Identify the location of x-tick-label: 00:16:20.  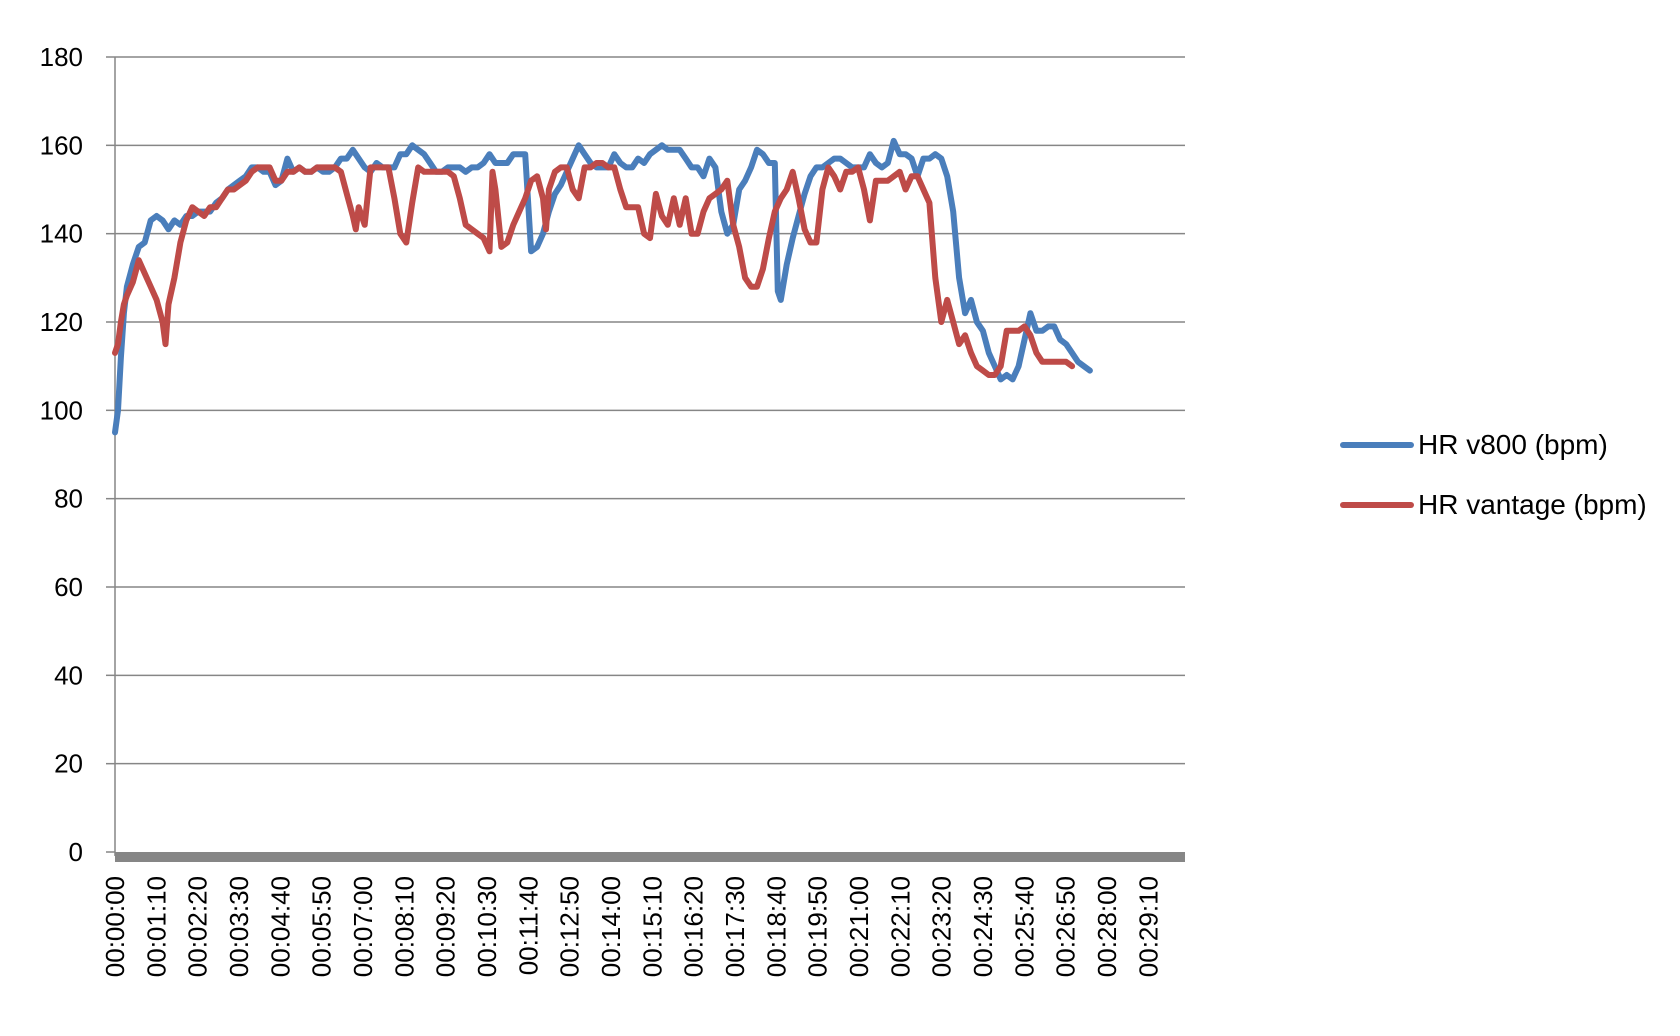
(694, 926).